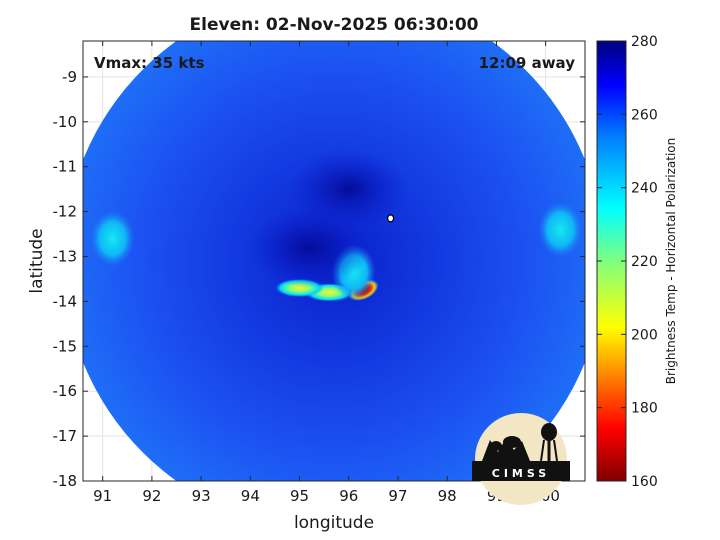  What do you see at coordinates (201, 496) in the screenshot?
I see `x-tick-label: 93` at bounding box center [201, 496].